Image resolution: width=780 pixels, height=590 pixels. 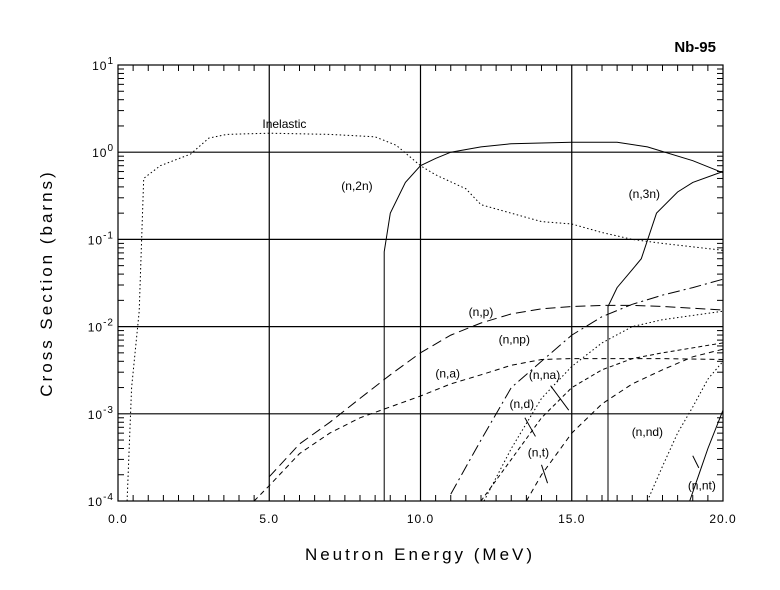 I want to click on y-tick-label: 10⁻³, so click(x=101, y=413).